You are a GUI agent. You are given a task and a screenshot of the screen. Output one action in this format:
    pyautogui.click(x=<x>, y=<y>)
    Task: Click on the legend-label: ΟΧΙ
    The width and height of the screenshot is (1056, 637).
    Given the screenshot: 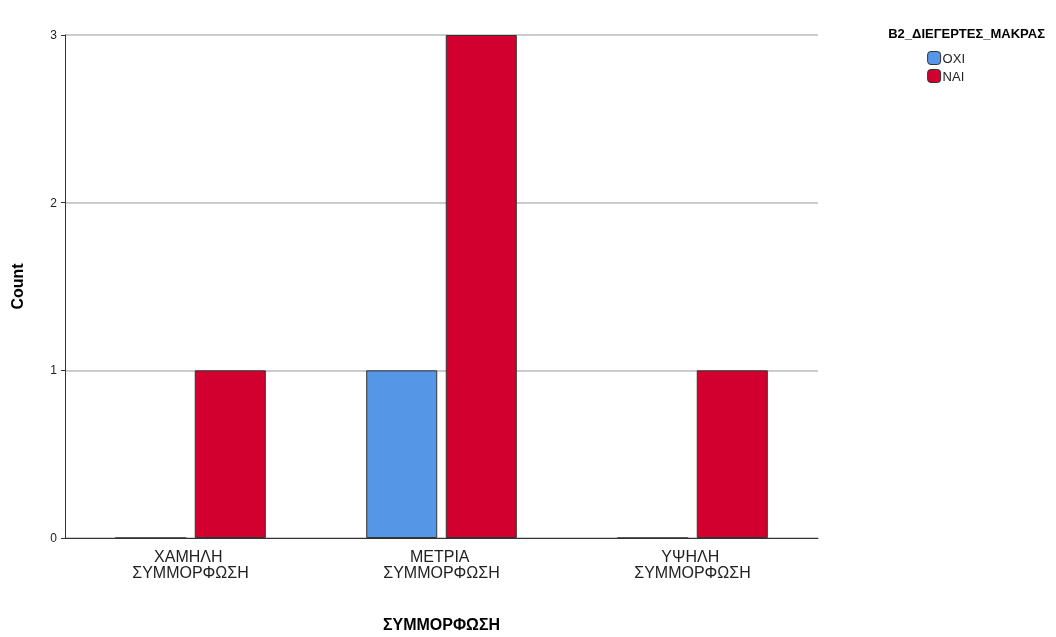 What is the action you would take?
    pyautogui.click(x=954, y=58)
    